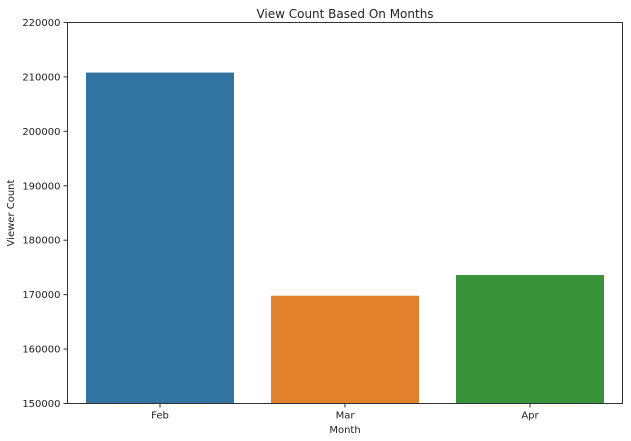 This screenshot has height=441, width=631. I want to click on x-tick-label-feb: Feb, so click(160, 416).